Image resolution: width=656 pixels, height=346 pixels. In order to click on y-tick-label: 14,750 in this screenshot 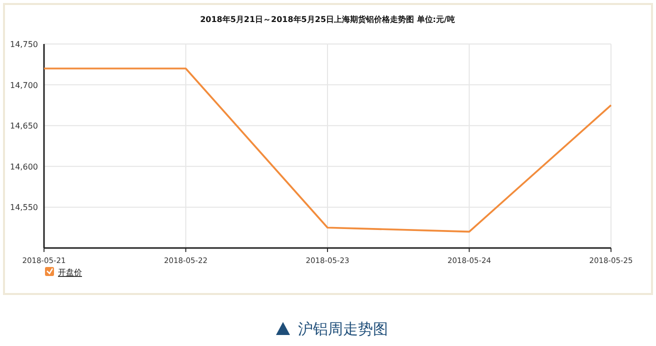, I will do `click(24, 44)`.